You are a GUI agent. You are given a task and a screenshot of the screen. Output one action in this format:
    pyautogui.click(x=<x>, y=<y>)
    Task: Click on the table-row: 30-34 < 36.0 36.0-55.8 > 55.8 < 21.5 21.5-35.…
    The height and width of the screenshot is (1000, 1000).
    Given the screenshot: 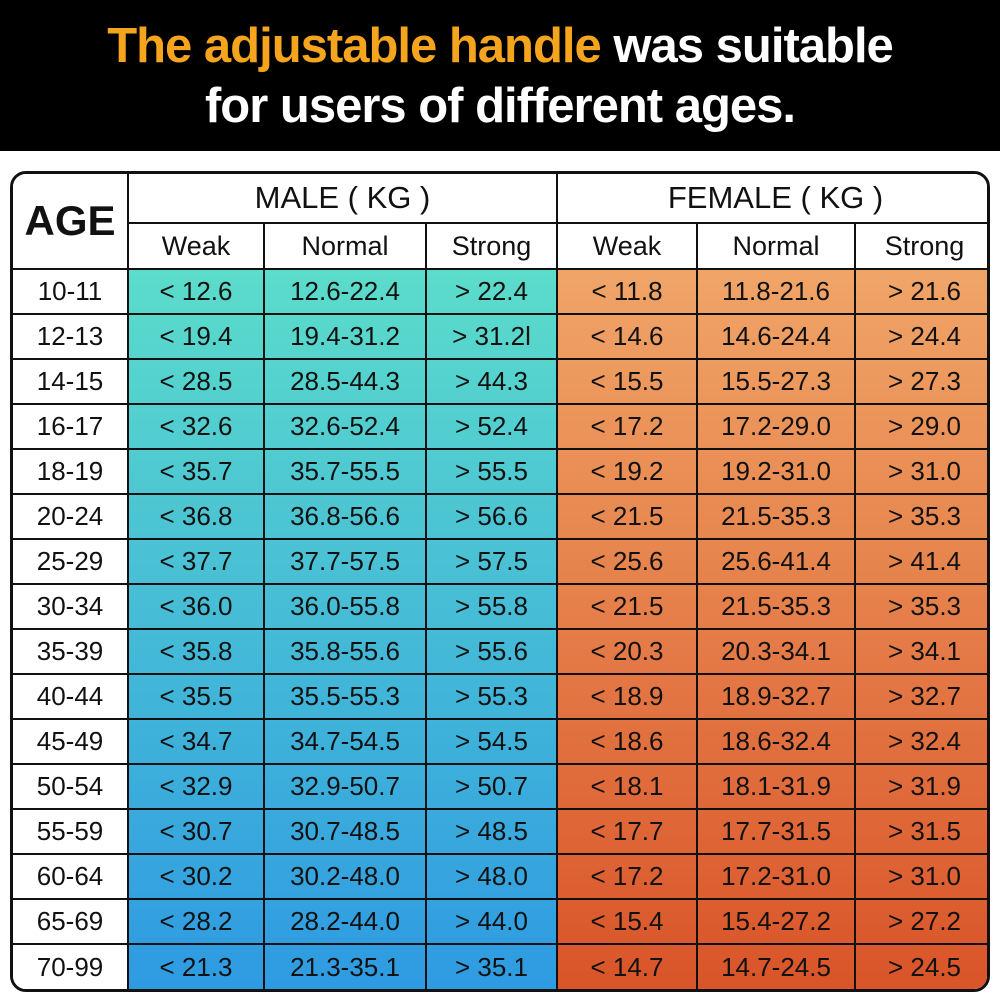 What is the action you would take?
    pyautogui.click(x=500, y=606)
    